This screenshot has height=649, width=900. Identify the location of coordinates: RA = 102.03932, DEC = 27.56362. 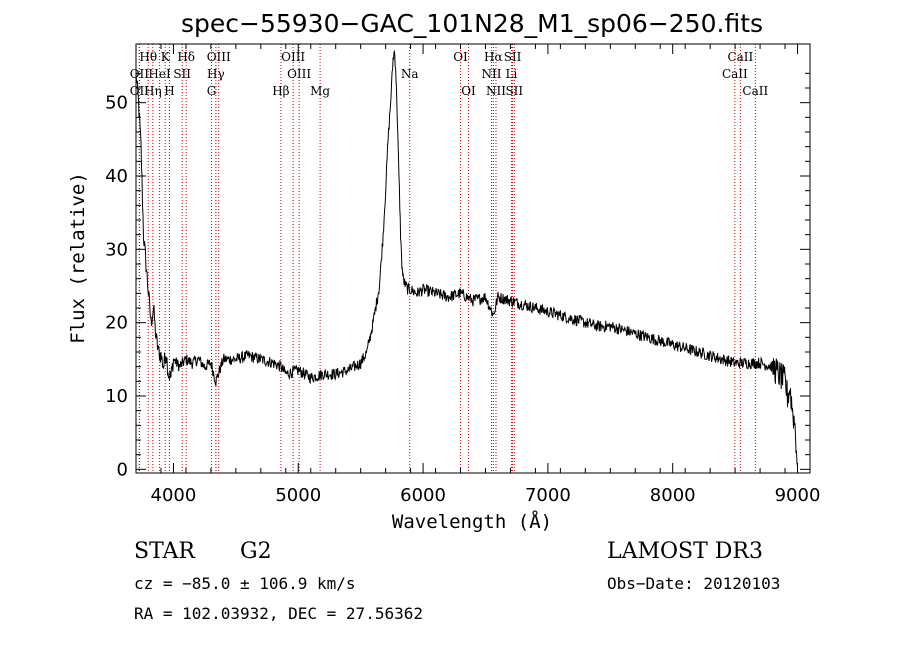
(278, 613).